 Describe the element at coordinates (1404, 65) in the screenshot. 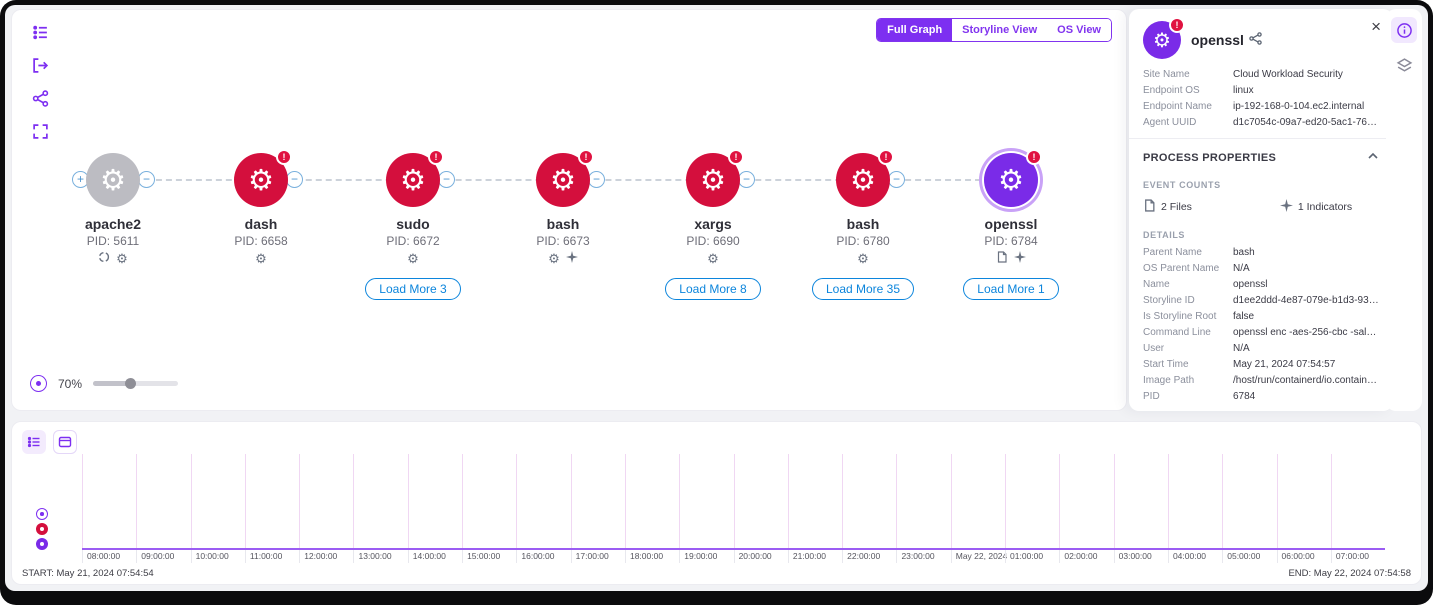

I see `layers-icon` at that location.